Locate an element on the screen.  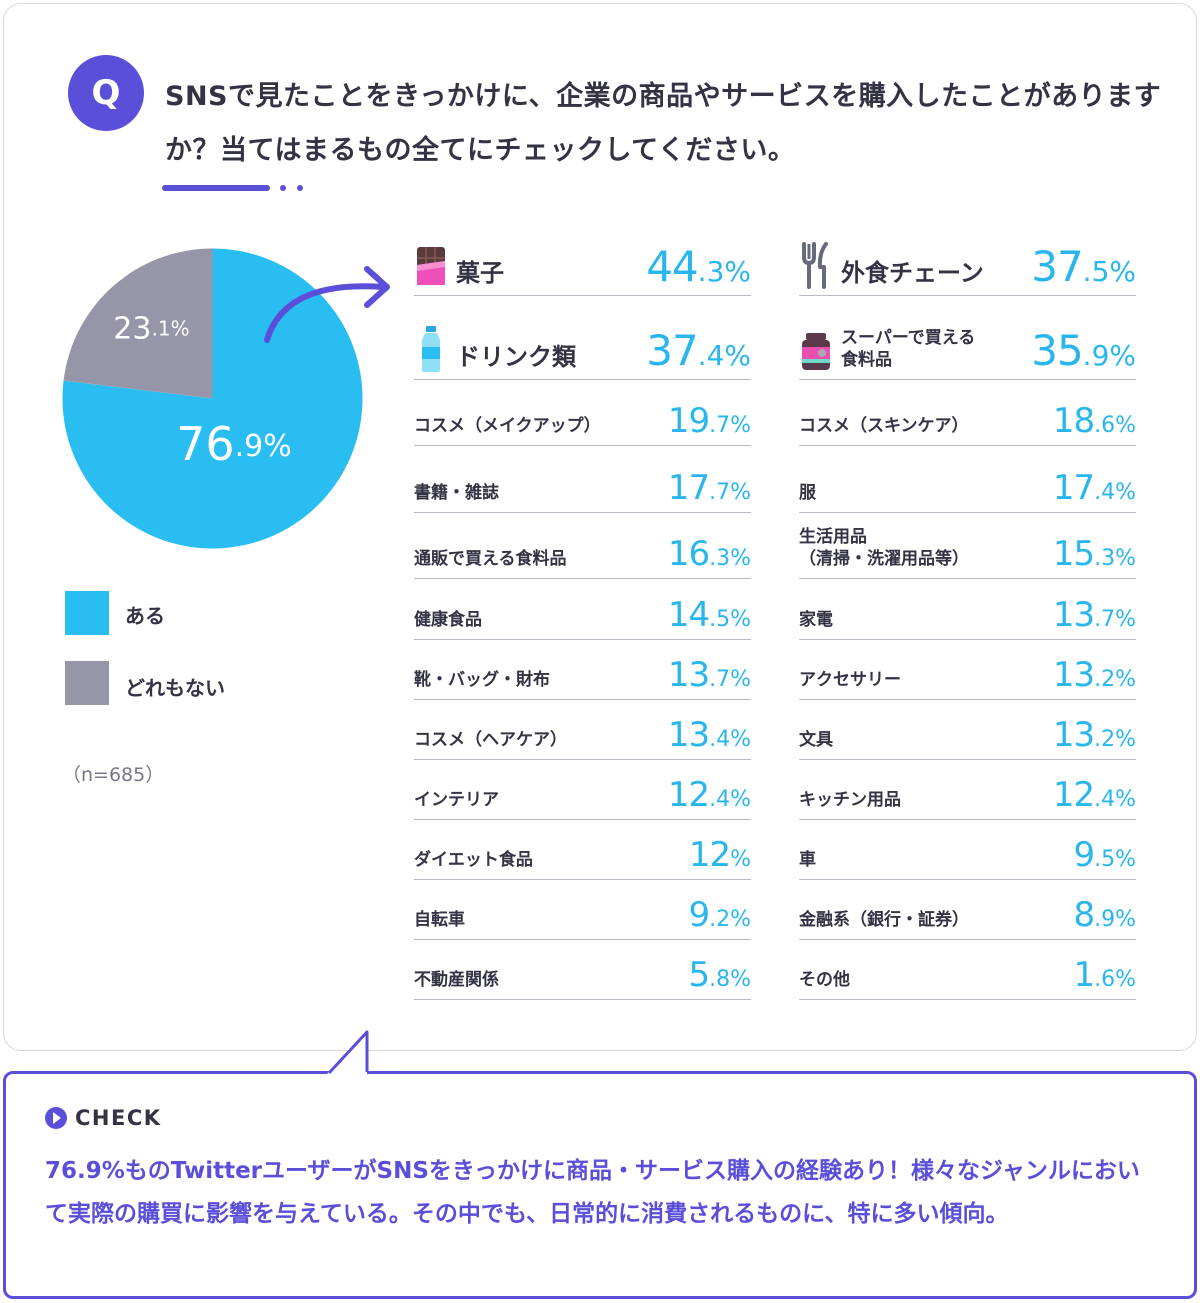
category-row: 靴・バッグ・財布 13.7% is located at coordinates (582, 670).